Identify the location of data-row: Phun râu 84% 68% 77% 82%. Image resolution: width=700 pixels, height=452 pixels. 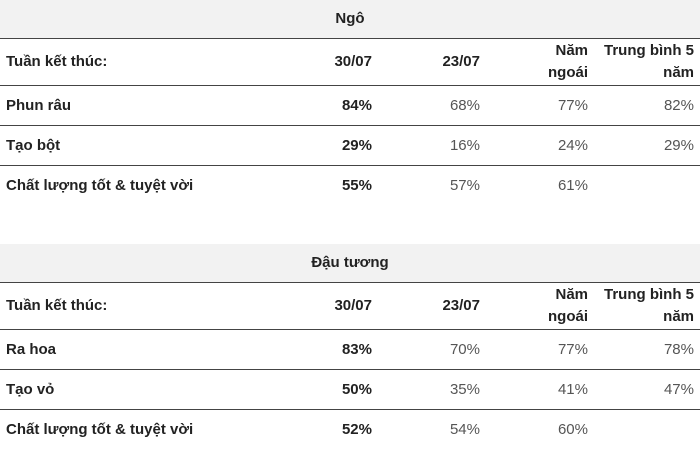
(350, 105).